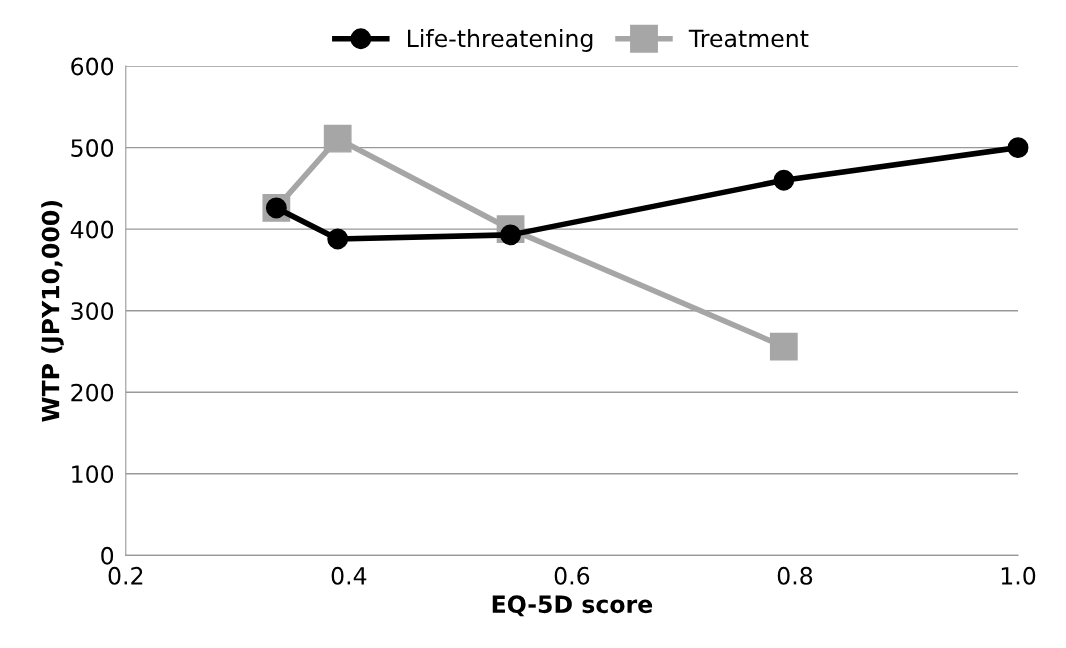  What do you see at coordinates (92, 311) in the screenshot?
I see `y-tick-label: 300` at bounding box center [92, 311].